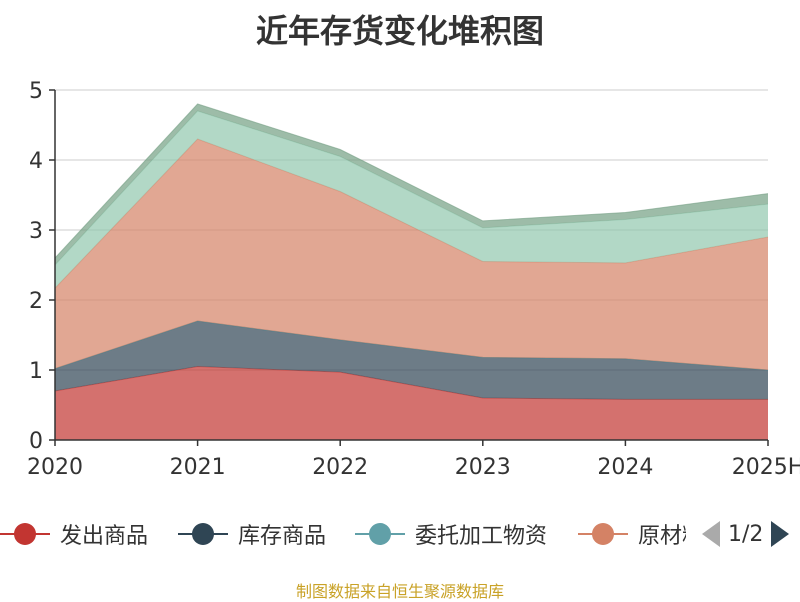 Image resolution: width=800 pixels, height=602 pixels. Describe the element at coordinates (711, 534) in the screenshot. I see `triangle-left-icon` at that location.